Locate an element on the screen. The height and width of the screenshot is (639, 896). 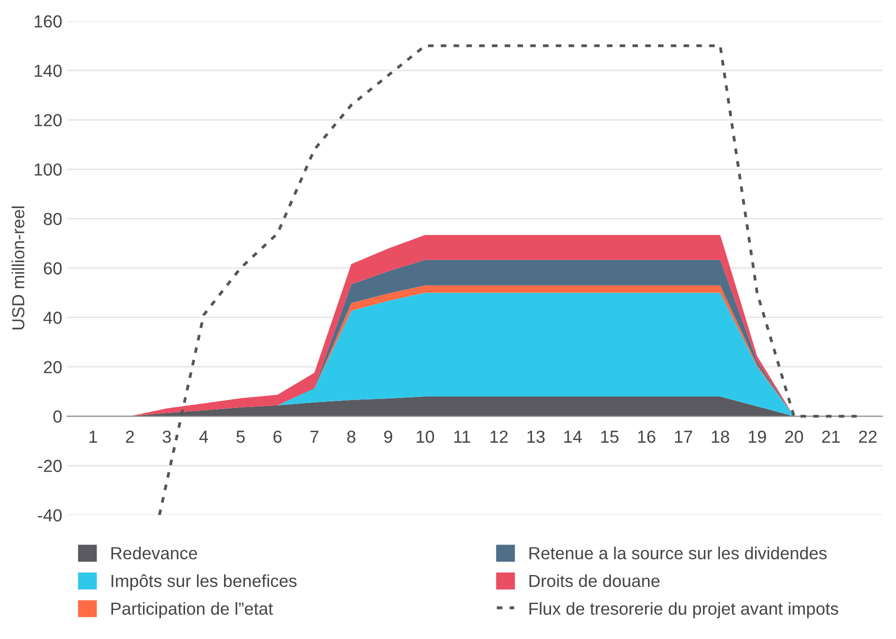
y-tick-label: 120 is located at coordinates (48, 120).